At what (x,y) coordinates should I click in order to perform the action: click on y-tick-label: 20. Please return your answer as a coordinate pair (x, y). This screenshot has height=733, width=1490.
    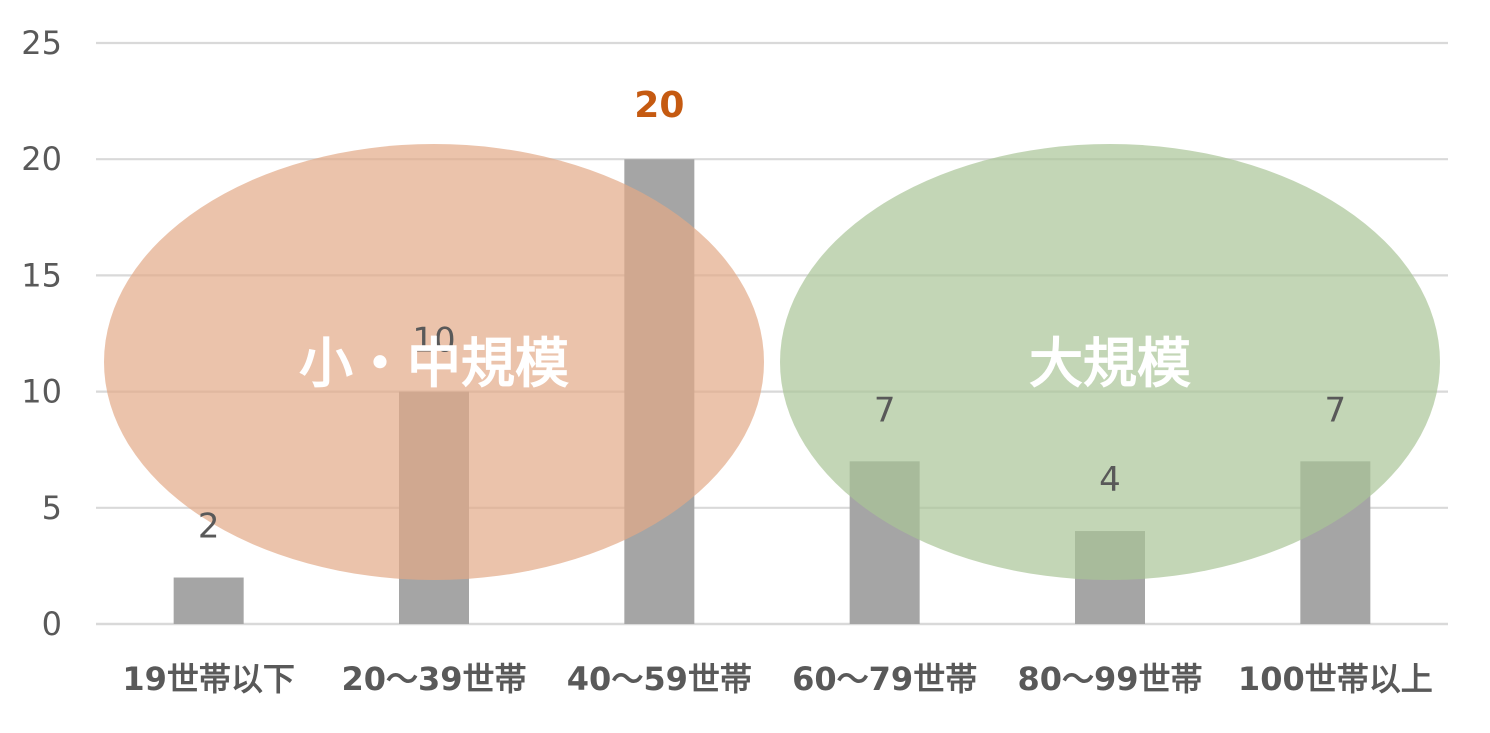
    Looking at the image, I should click on (41, 159).